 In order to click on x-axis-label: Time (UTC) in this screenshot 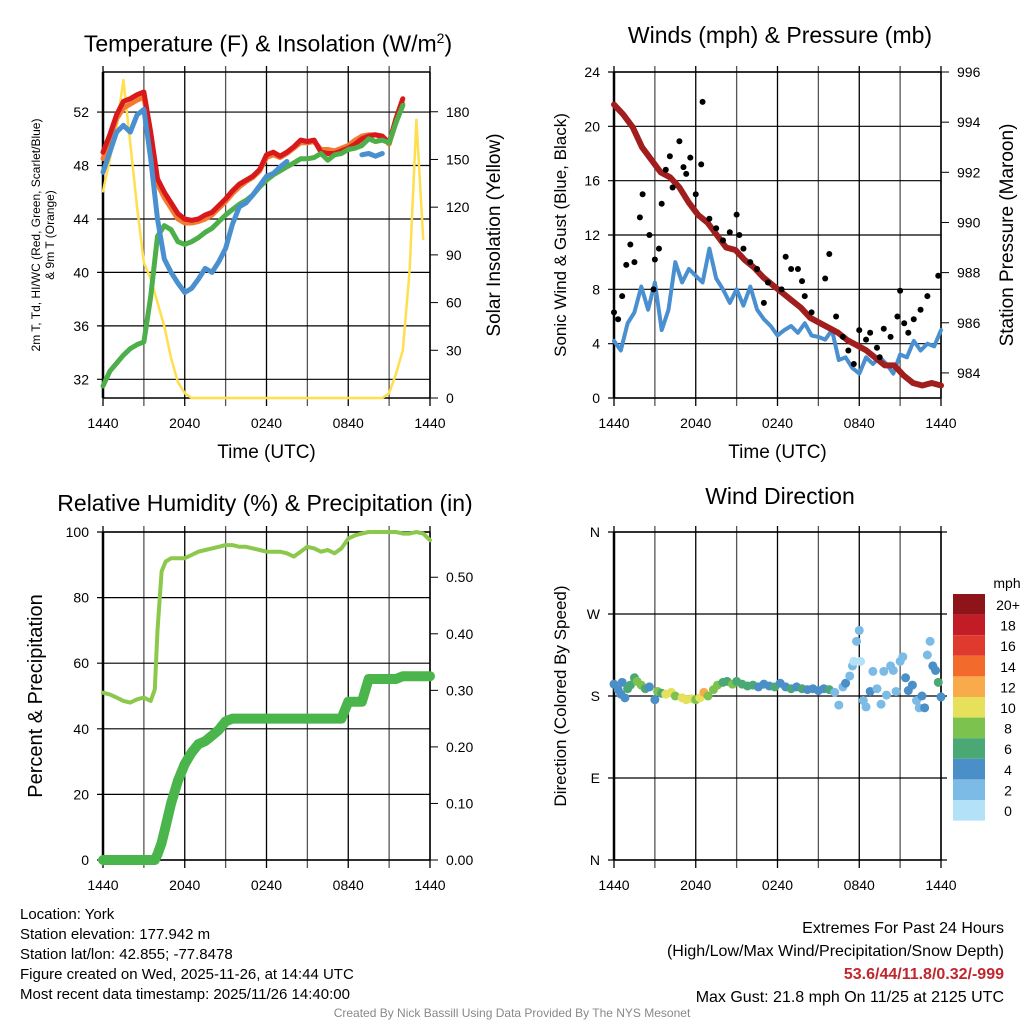, I will do `click(266, 452)`.